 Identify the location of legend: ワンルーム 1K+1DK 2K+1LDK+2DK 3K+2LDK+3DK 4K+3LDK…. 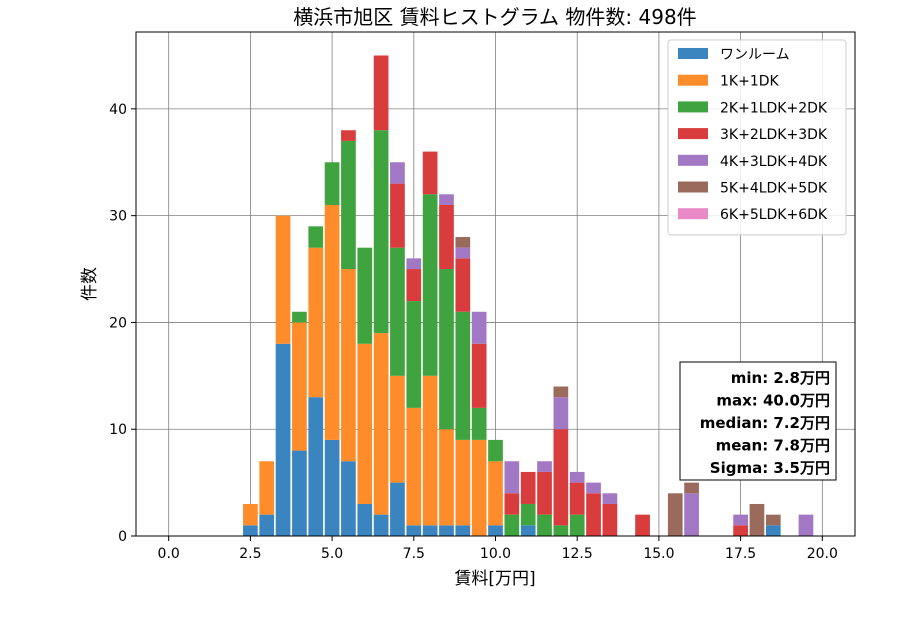
(757, 137).